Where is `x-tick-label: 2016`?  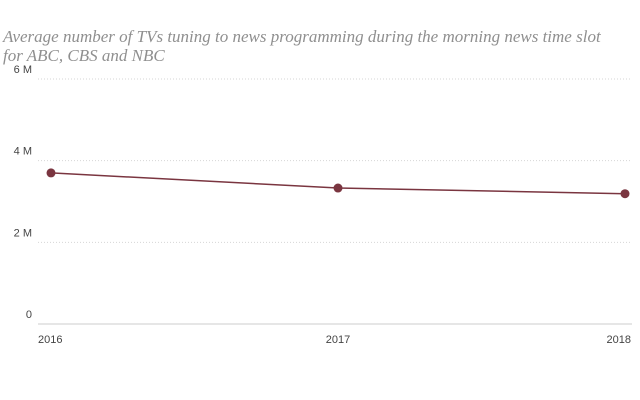 x-tick-label: 2016 is located at coordinates (50, 340).